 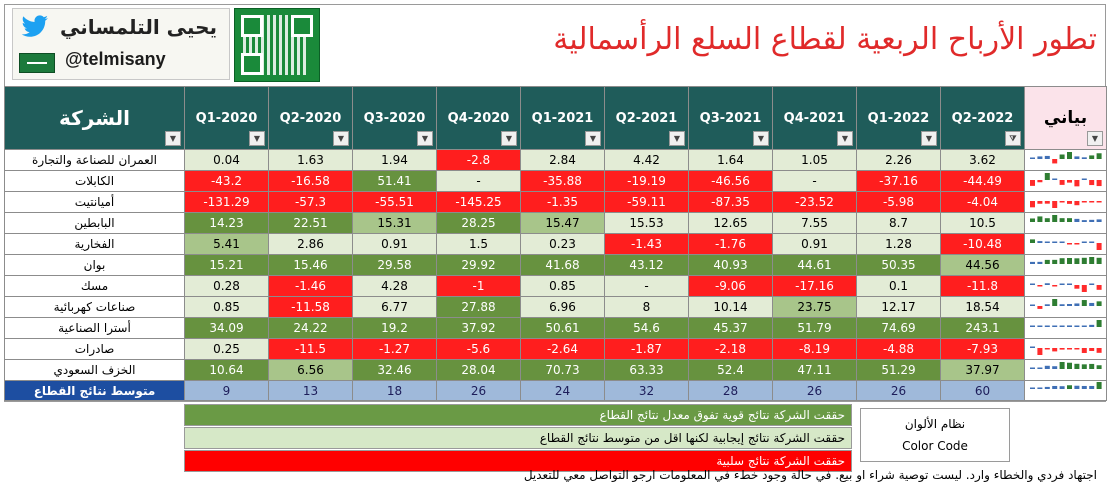 I want to click on value-cell: -46.56, so click(x=730, y=181).